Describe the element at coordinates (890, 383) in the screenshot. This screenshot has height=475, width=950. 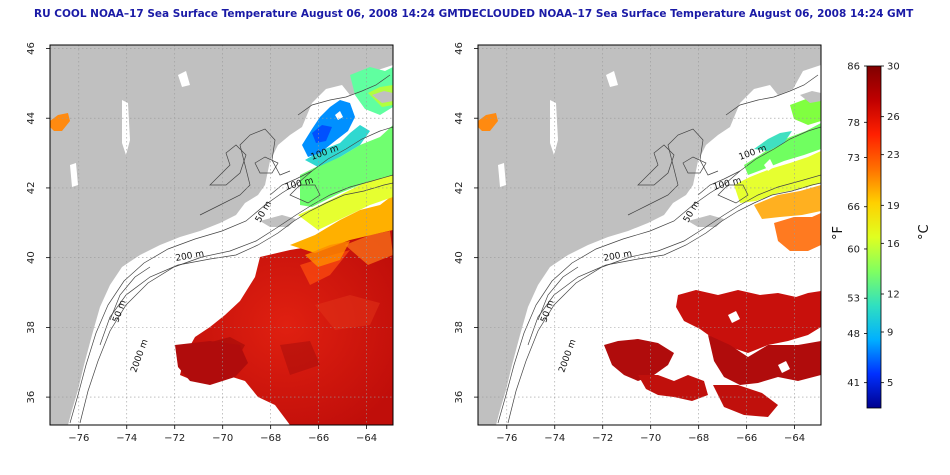
I see `colorbar-c-label: 5` at that location.